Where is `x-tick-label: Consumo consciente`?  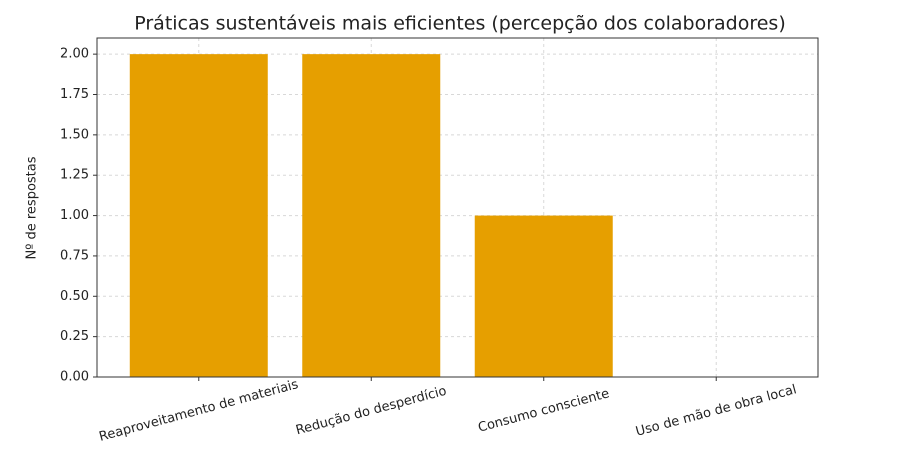 x-tick-label: Consumo consciente is located at coordinates (543, 410).